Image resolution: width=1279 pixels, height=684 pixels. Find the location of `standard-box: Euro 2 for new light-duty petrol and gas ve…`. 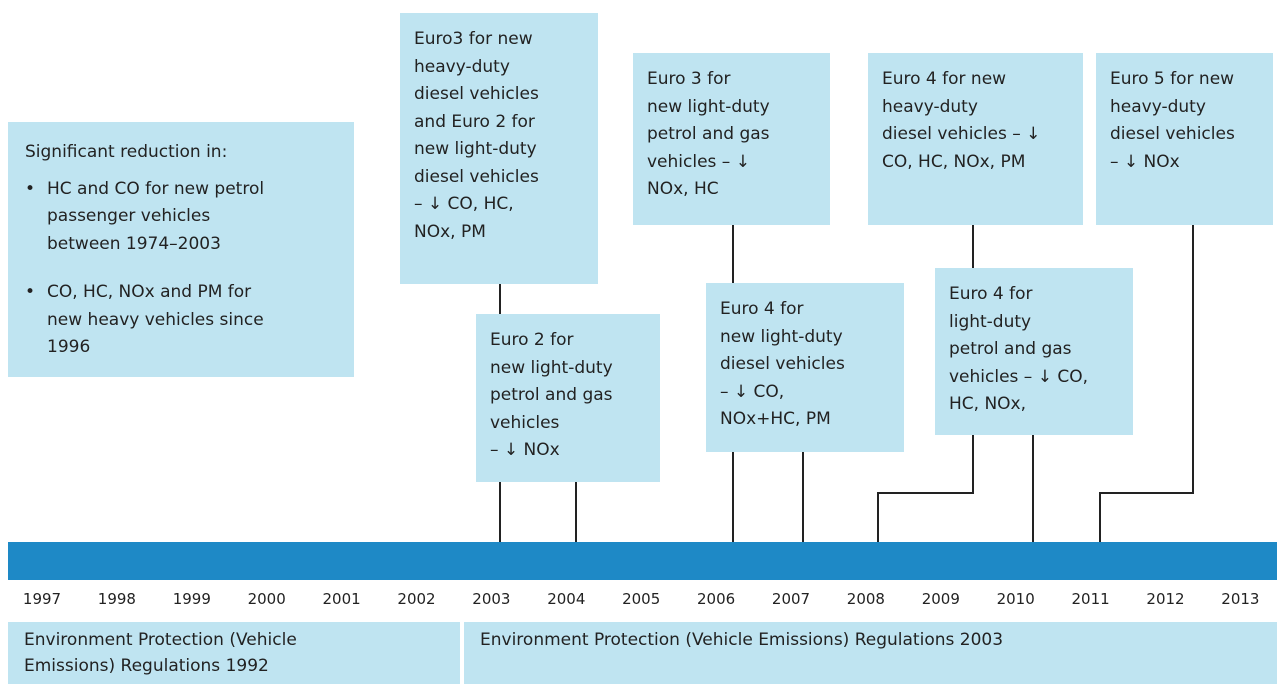

standard-box: Euro 2 for new light-duty petrol and gas ve… is located at coordinates (568, 398).